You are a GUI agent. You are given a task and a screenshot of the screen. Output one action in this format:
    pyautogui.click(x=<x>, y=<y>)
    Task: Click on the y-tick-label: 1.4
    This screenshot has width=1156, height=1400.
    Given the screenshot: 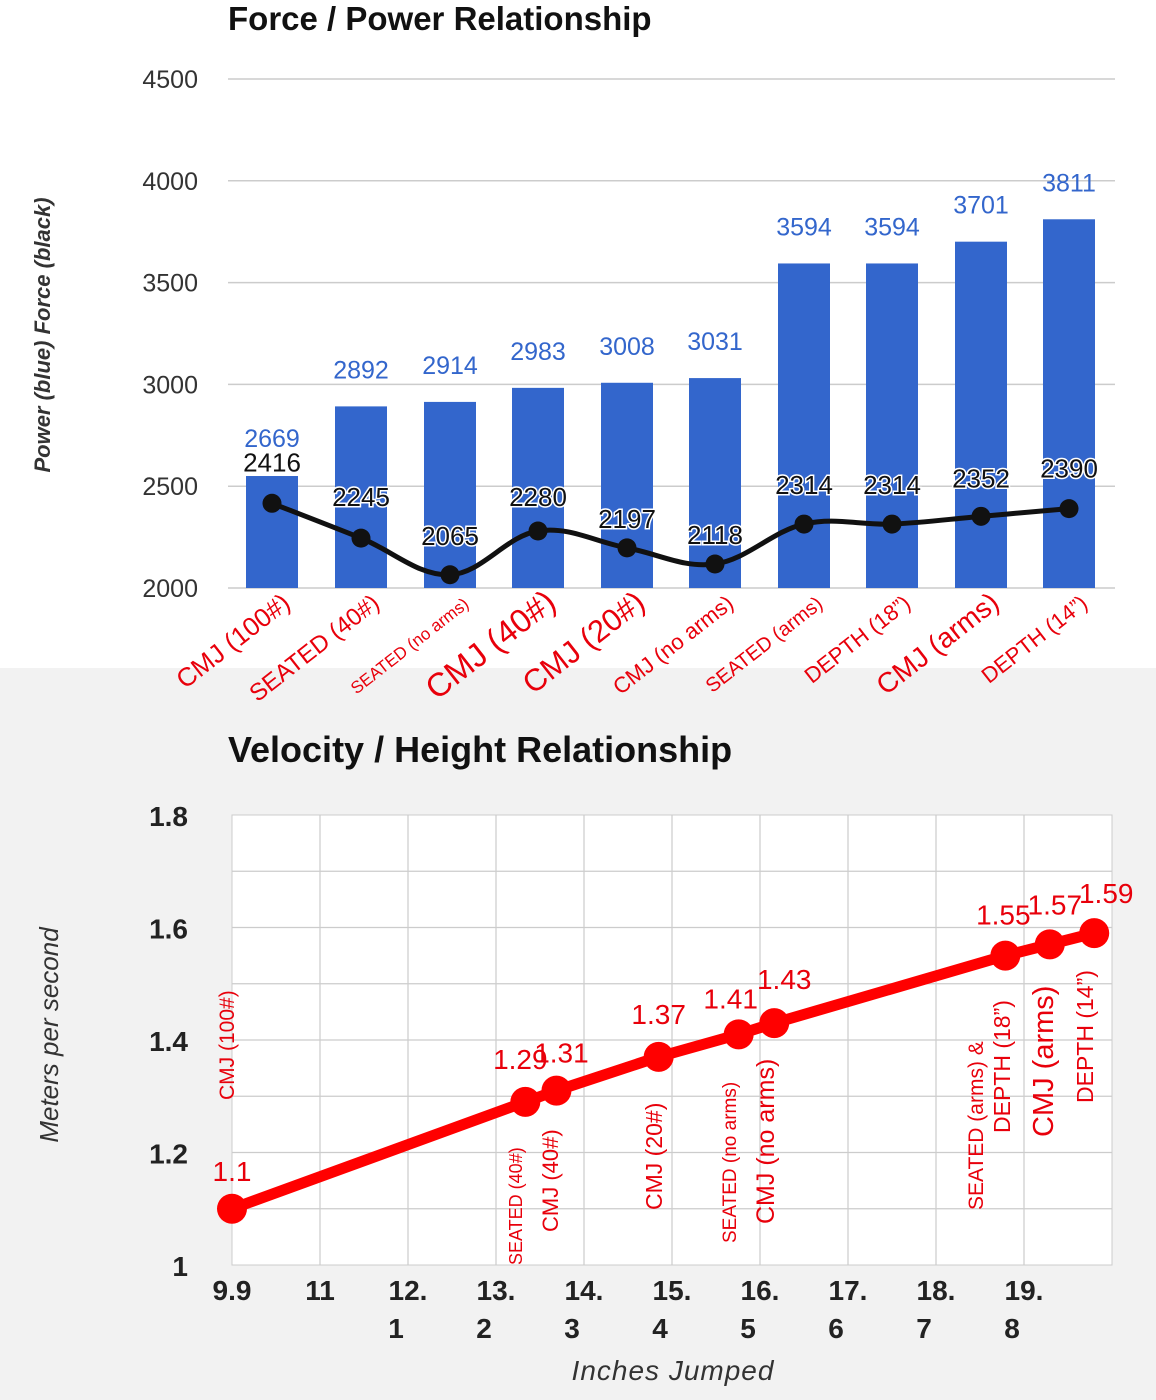 What is the action you would take?
    pyautogui.click(x=168, y=1041)
    